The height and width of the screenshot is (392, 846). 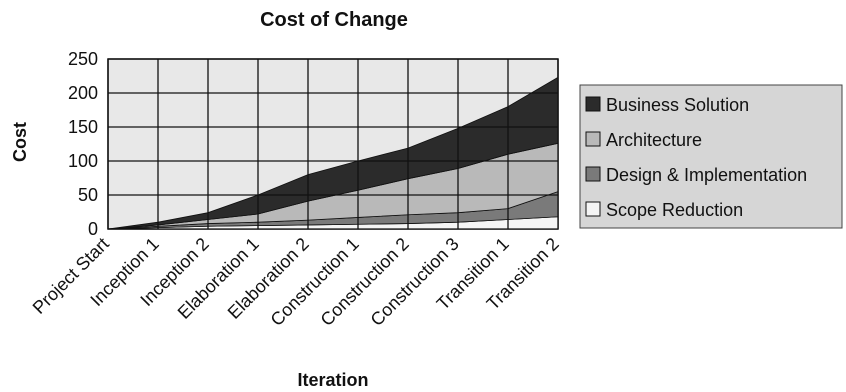 I want to click on x-tick-label: Construction 2, so click(x=365, y=282).